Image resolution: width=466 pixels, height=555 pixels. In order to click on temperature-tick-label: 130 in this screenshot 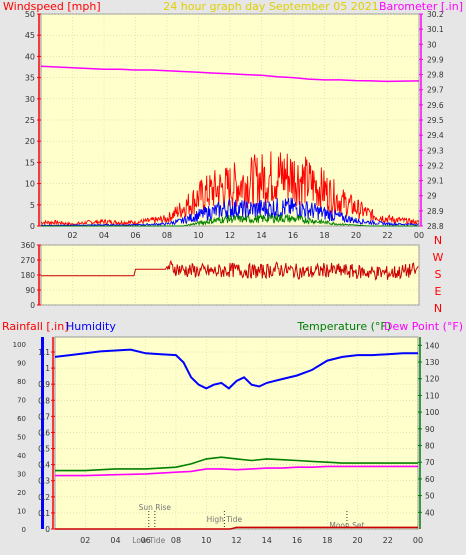, I will do `click(432, 362)`.